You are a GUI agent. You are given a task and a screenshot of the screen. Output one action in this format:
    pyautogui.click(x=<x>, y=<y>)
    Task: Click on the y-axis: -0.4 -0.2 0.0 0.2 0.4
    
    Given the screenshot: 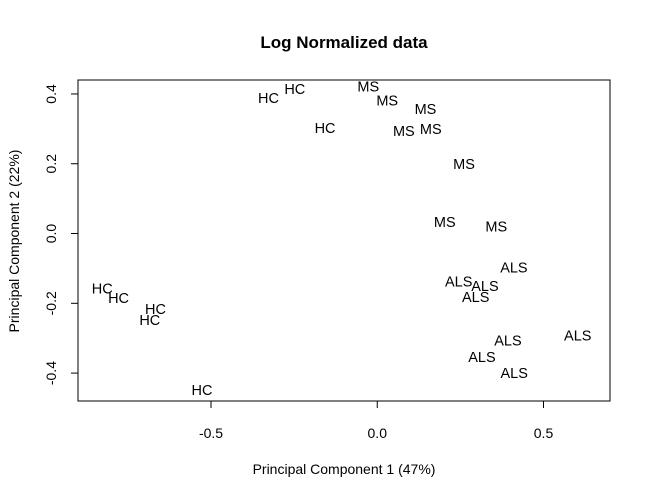 What is the action you would take?
    pyautogui.click(x=61, y=234)
    